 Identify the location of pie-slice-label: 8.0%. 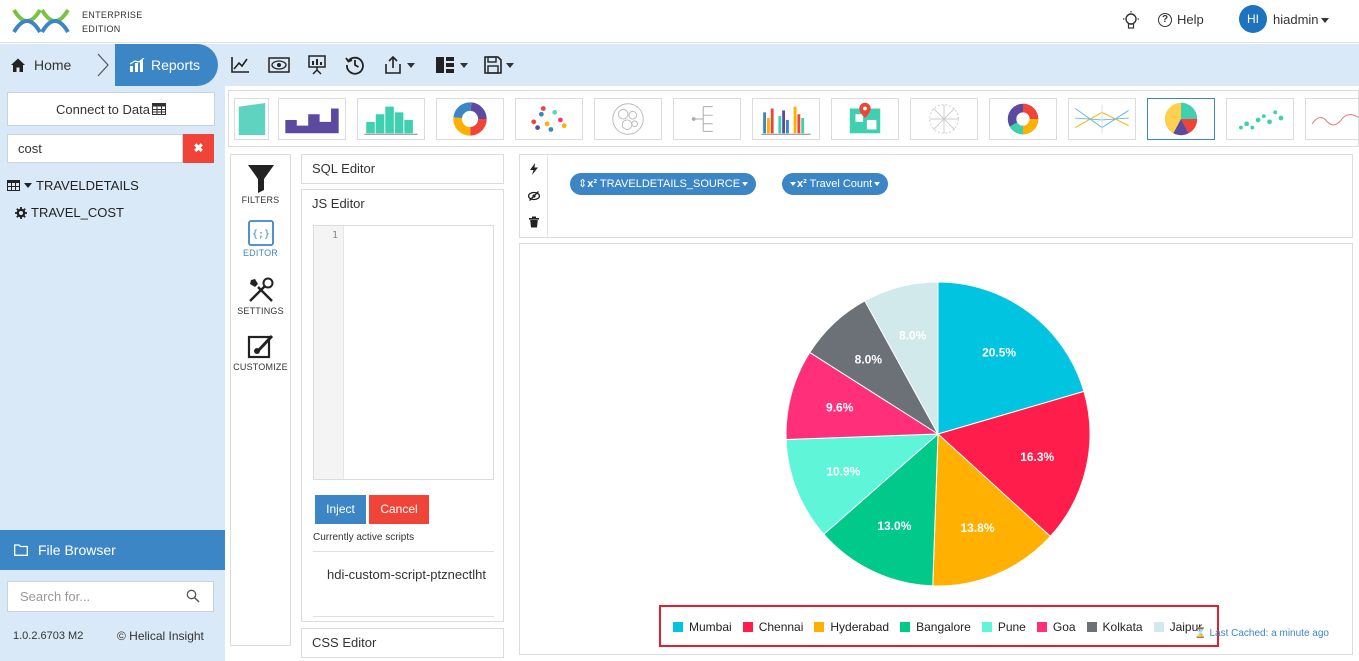
(913, 335).